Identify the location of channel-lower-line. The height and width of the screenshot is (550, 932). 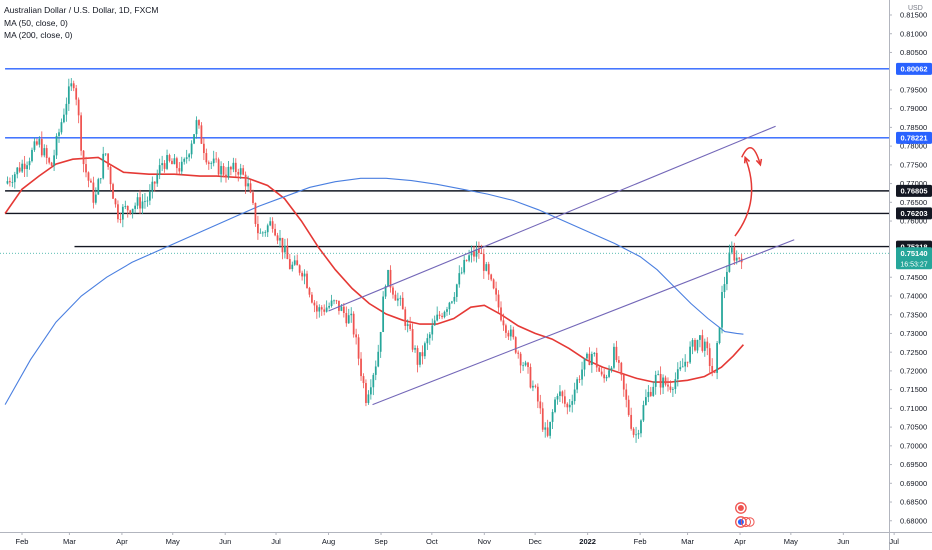
(583, 322).